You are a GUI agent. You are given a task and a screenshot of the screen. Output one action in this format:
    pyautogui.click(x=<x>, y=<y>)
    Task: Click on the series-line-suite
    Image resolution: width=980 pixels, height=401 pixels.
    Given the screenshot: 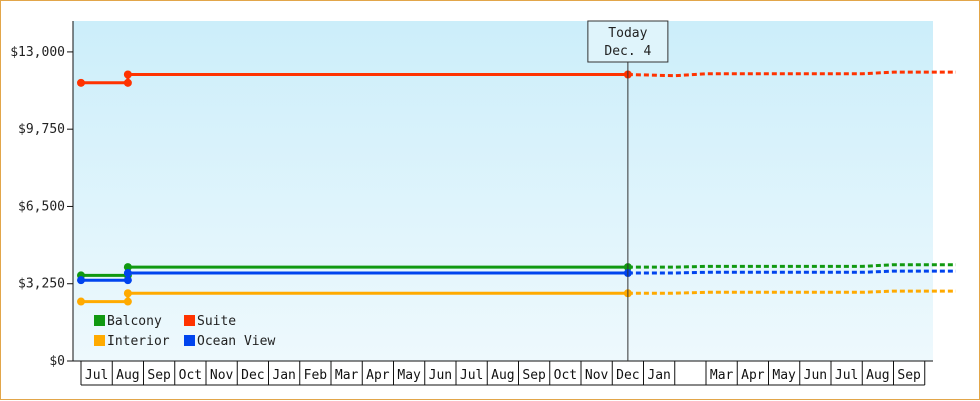 What is the action you would take?
    pyautogui.click(x=354, y=79)
    